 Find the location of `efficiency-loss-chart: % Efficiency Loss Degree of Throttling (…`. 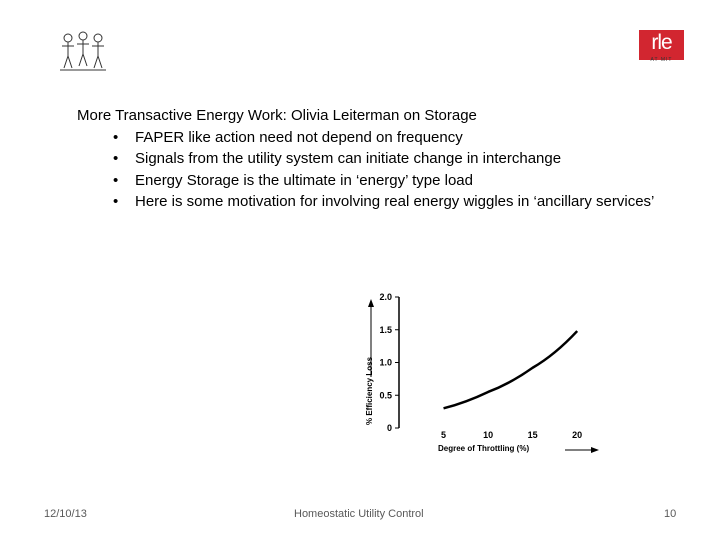

efficiency-loss-chart: % Efficiency Loss Degree of Throttling (… is located at coordinates (482, 372).